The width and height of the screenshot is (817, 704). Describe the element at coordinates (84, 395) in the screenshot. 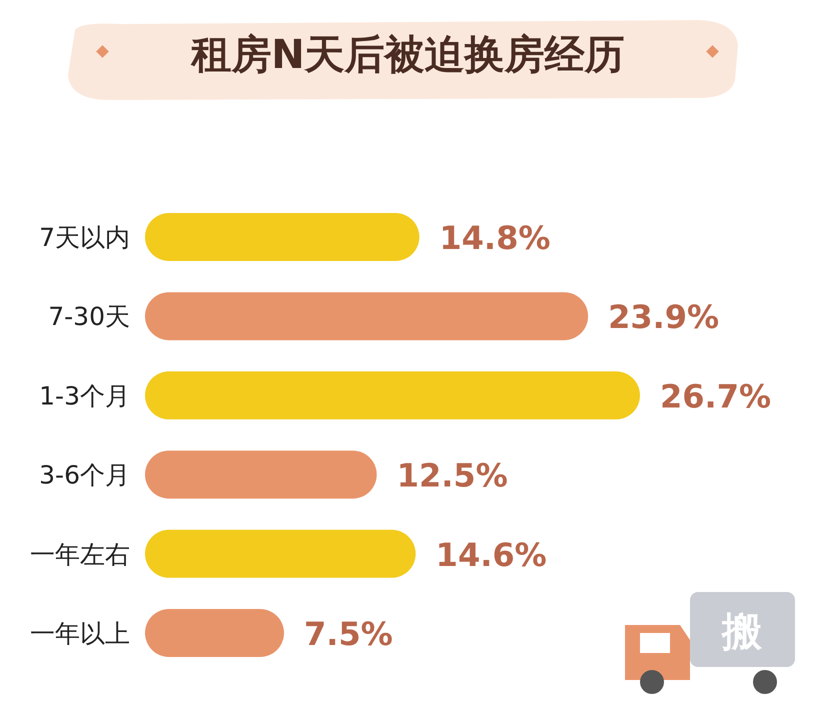

I see `y-tick-label: 1-3个月` at that location.